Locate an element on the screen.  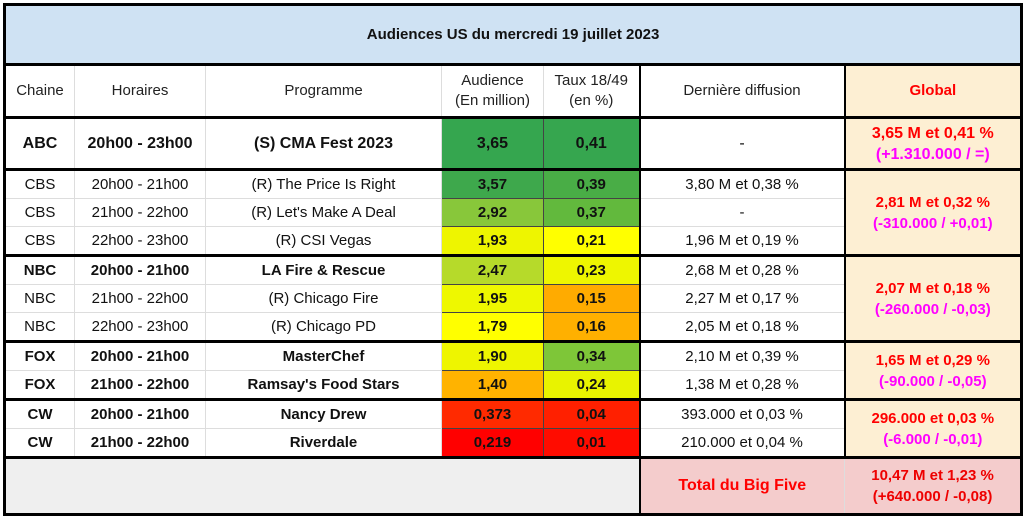
program-cell: (S) CMA Fest 2023 is located at coordinates (323, 143).